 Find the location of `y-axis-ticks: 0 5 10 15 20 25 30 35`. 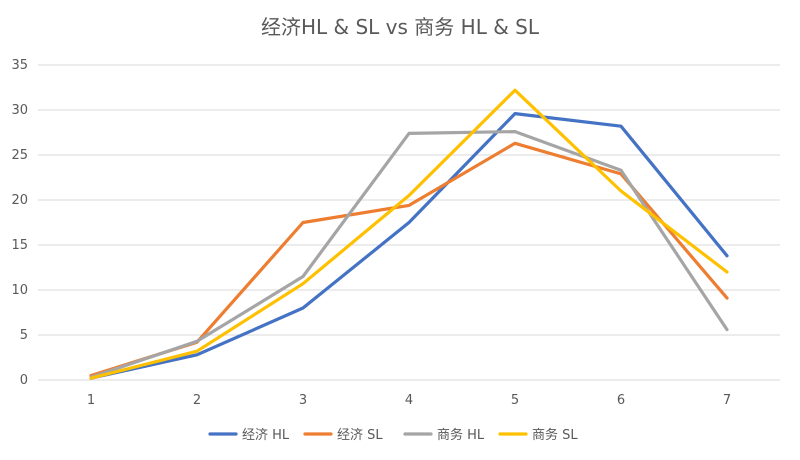

y-axis-ticks: 0 5 10 15 20 25 30 35 is located at coordinates (19, 223).